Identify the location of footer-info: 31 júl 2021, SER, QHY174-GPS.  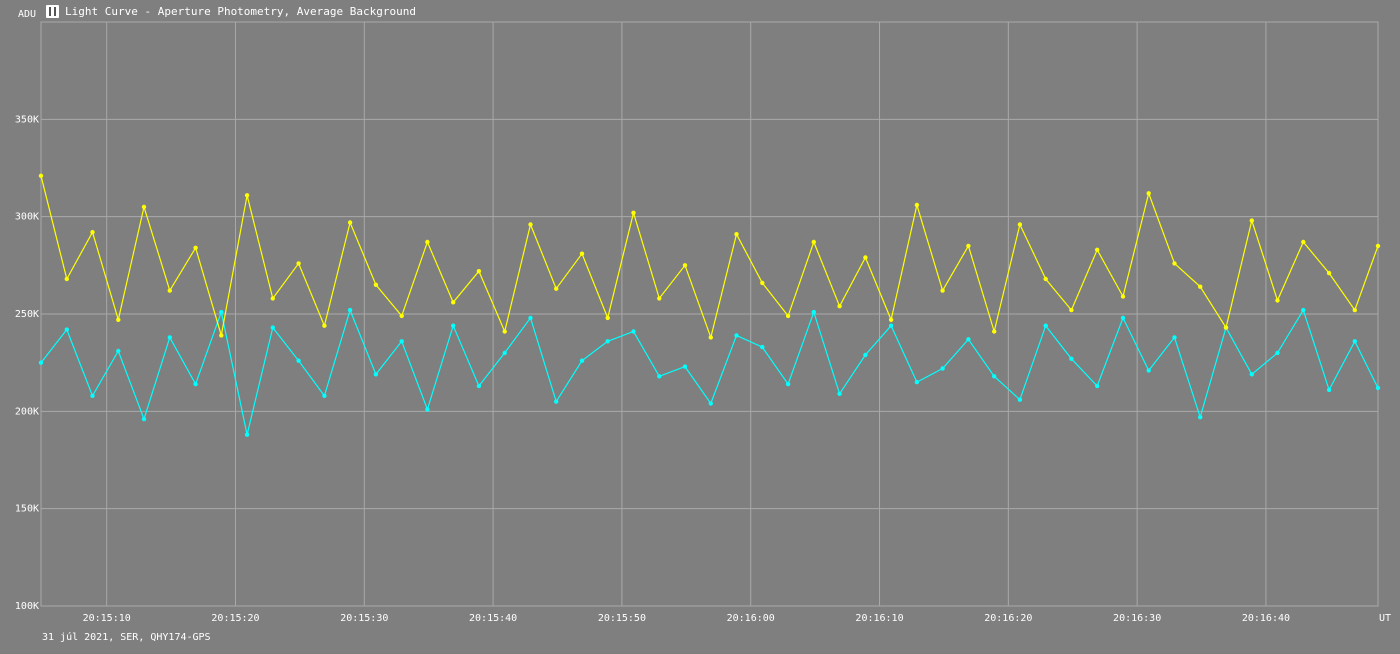
(126, 637).